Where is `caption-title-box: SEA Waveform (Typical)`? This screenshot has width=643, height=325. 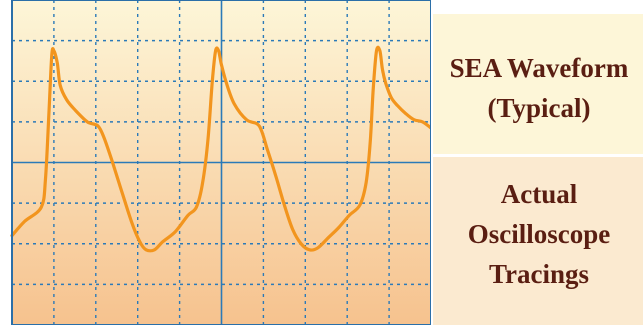
caption-title-box: SEA Waveform (Typical) is located at coordinates (538, 85).